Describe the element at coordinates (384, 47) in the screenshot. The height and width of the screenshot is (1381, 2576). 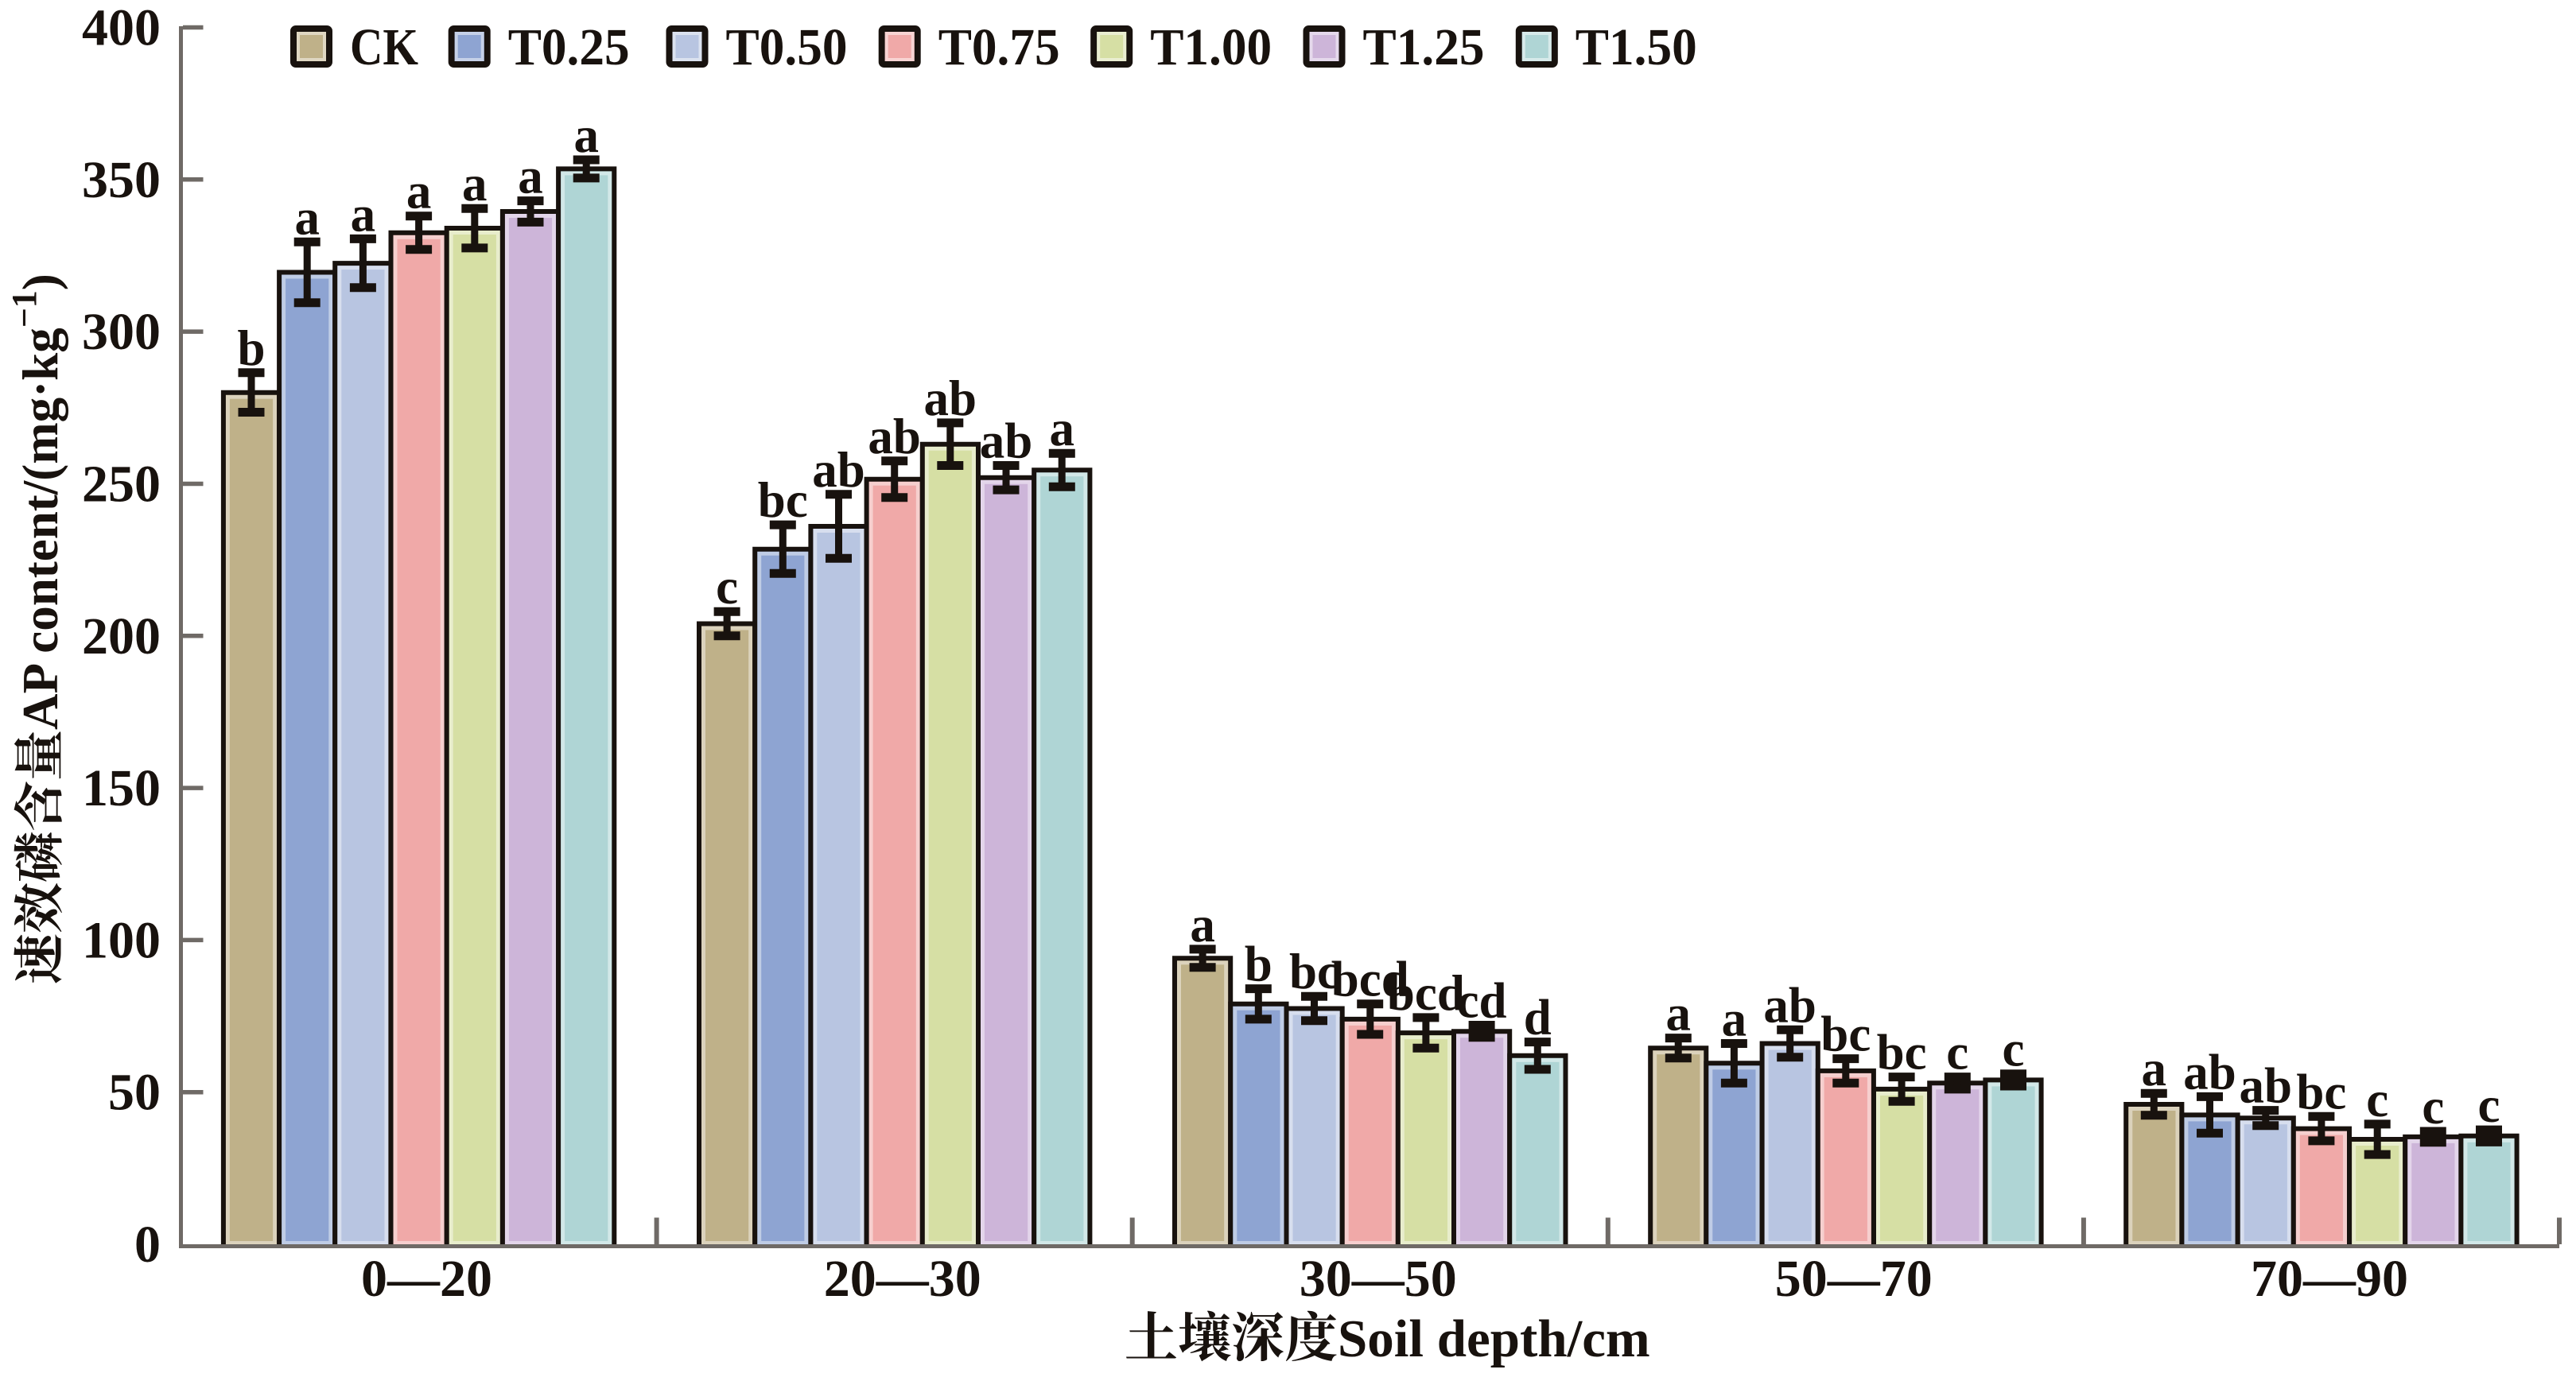
I see `svg-text: CK` at that location.